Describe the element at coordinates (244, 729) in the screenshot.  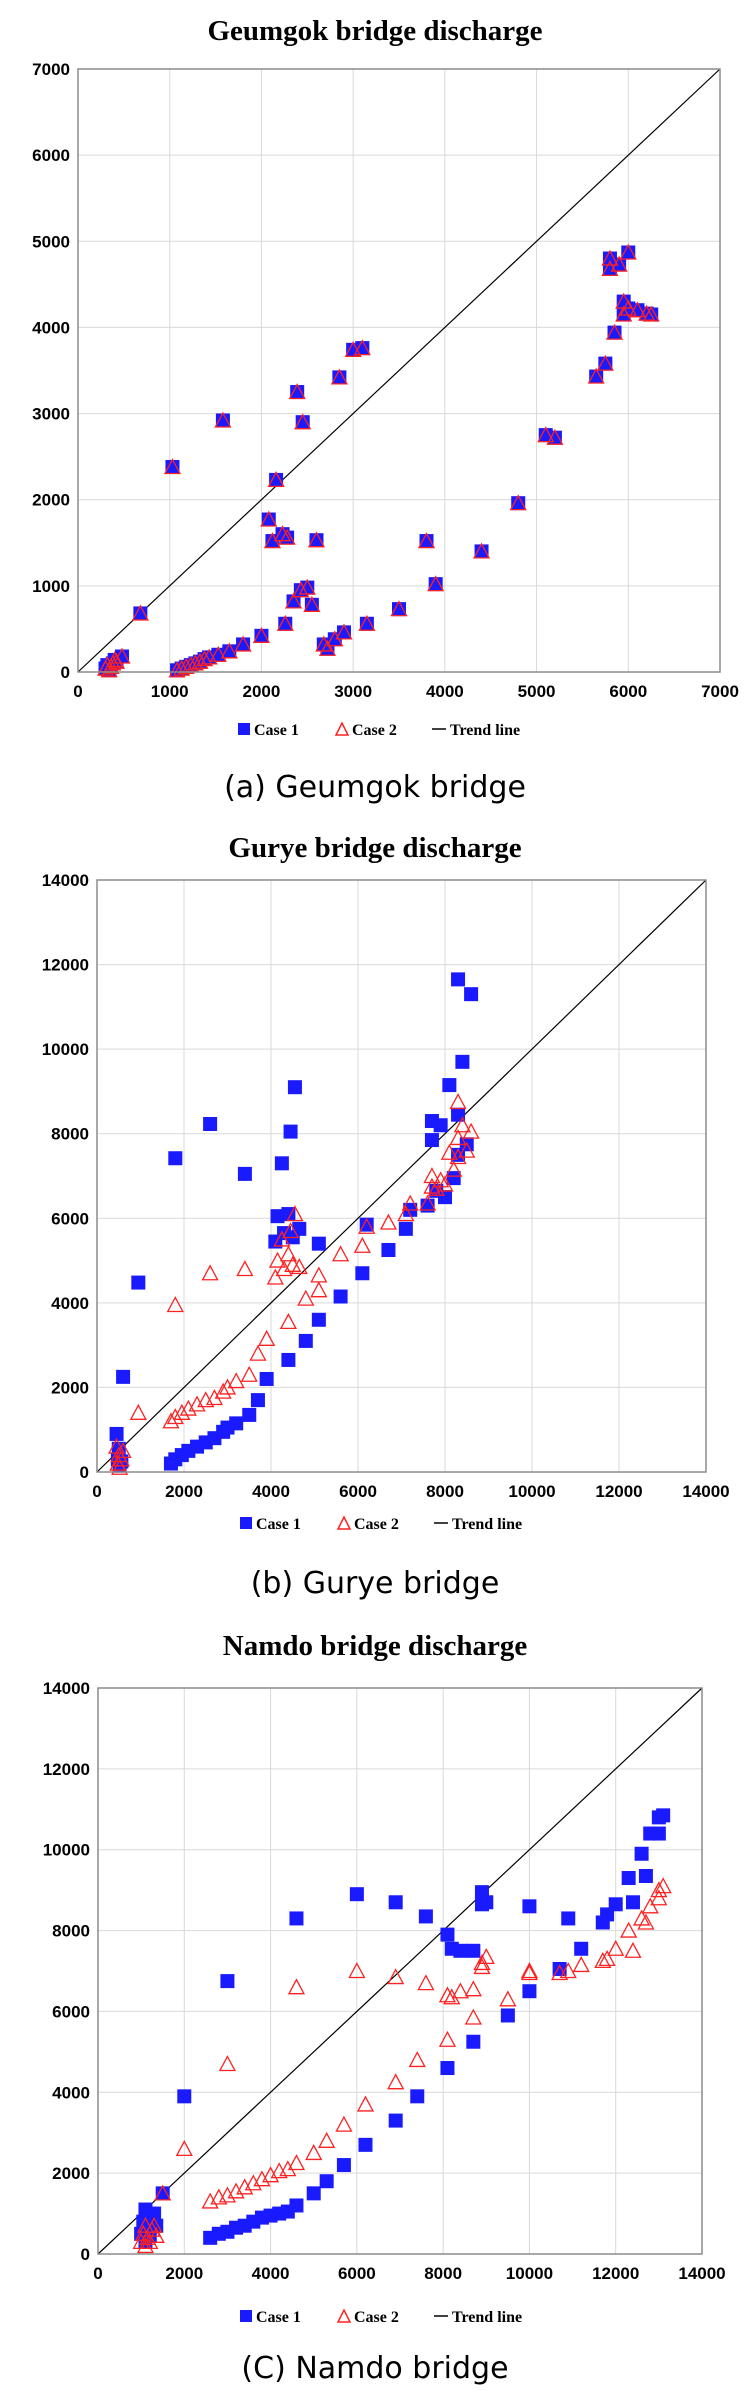
I see `legend-marker-case1` at that location.